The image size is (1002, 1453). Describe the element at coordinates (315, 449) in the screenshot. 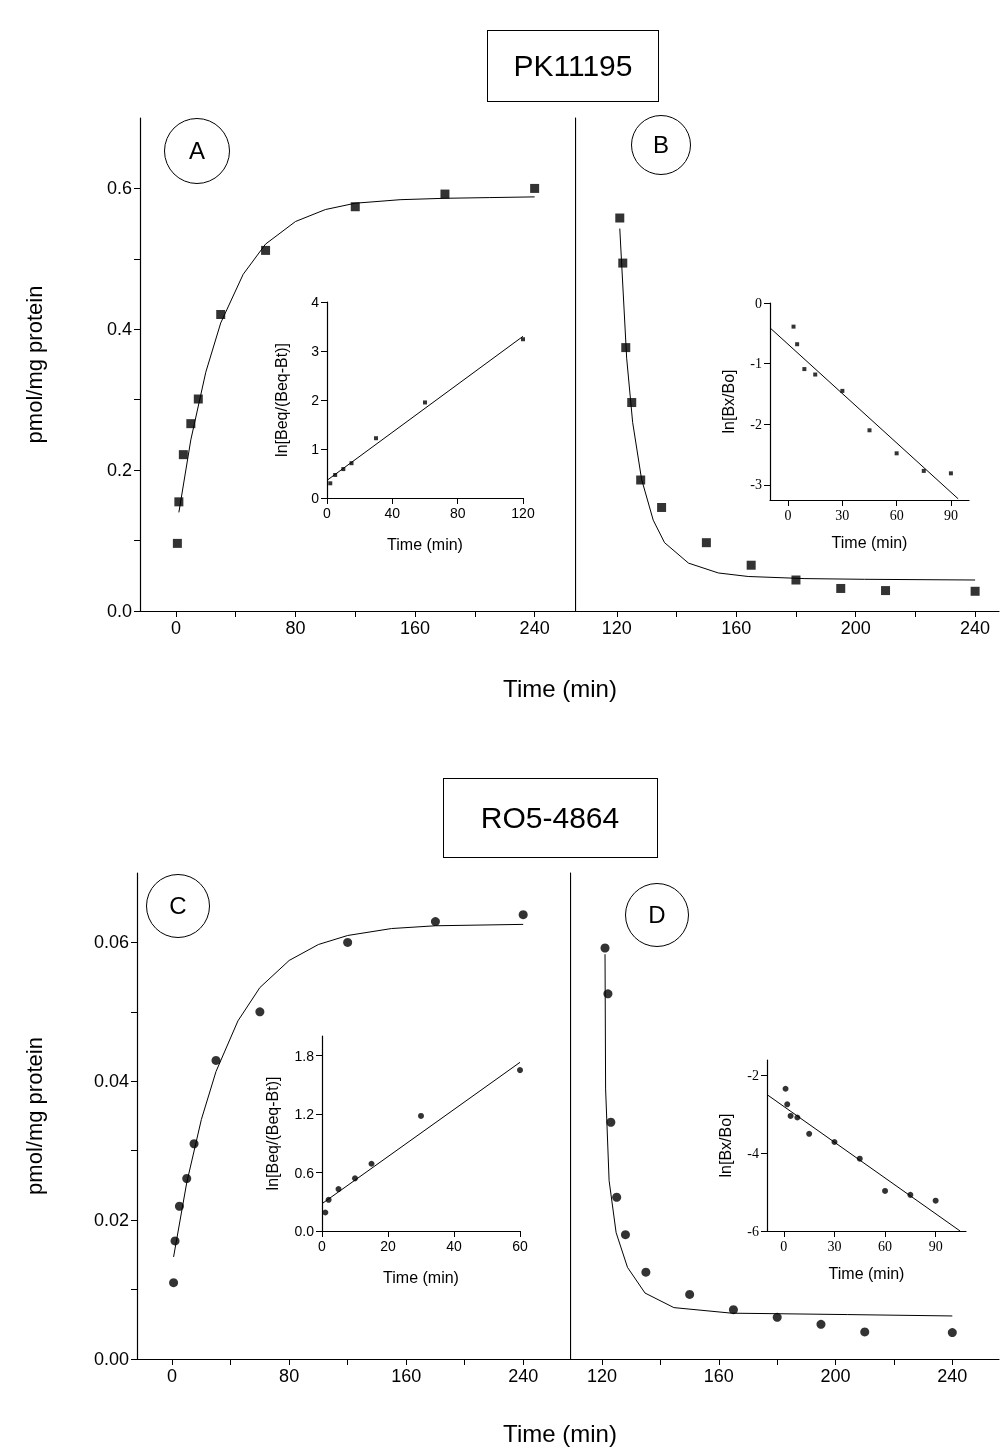

I see `y-tick-label: 1` at that location.